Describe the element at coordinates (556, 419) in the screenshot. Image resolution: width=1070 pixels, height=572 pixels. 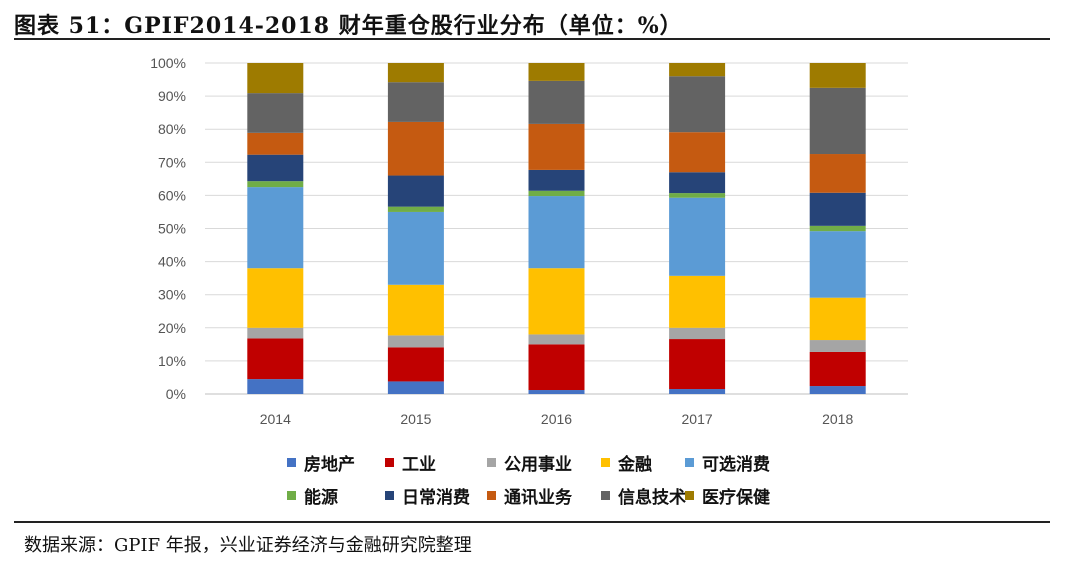
I see `x-tick-label: 2016` at that location.